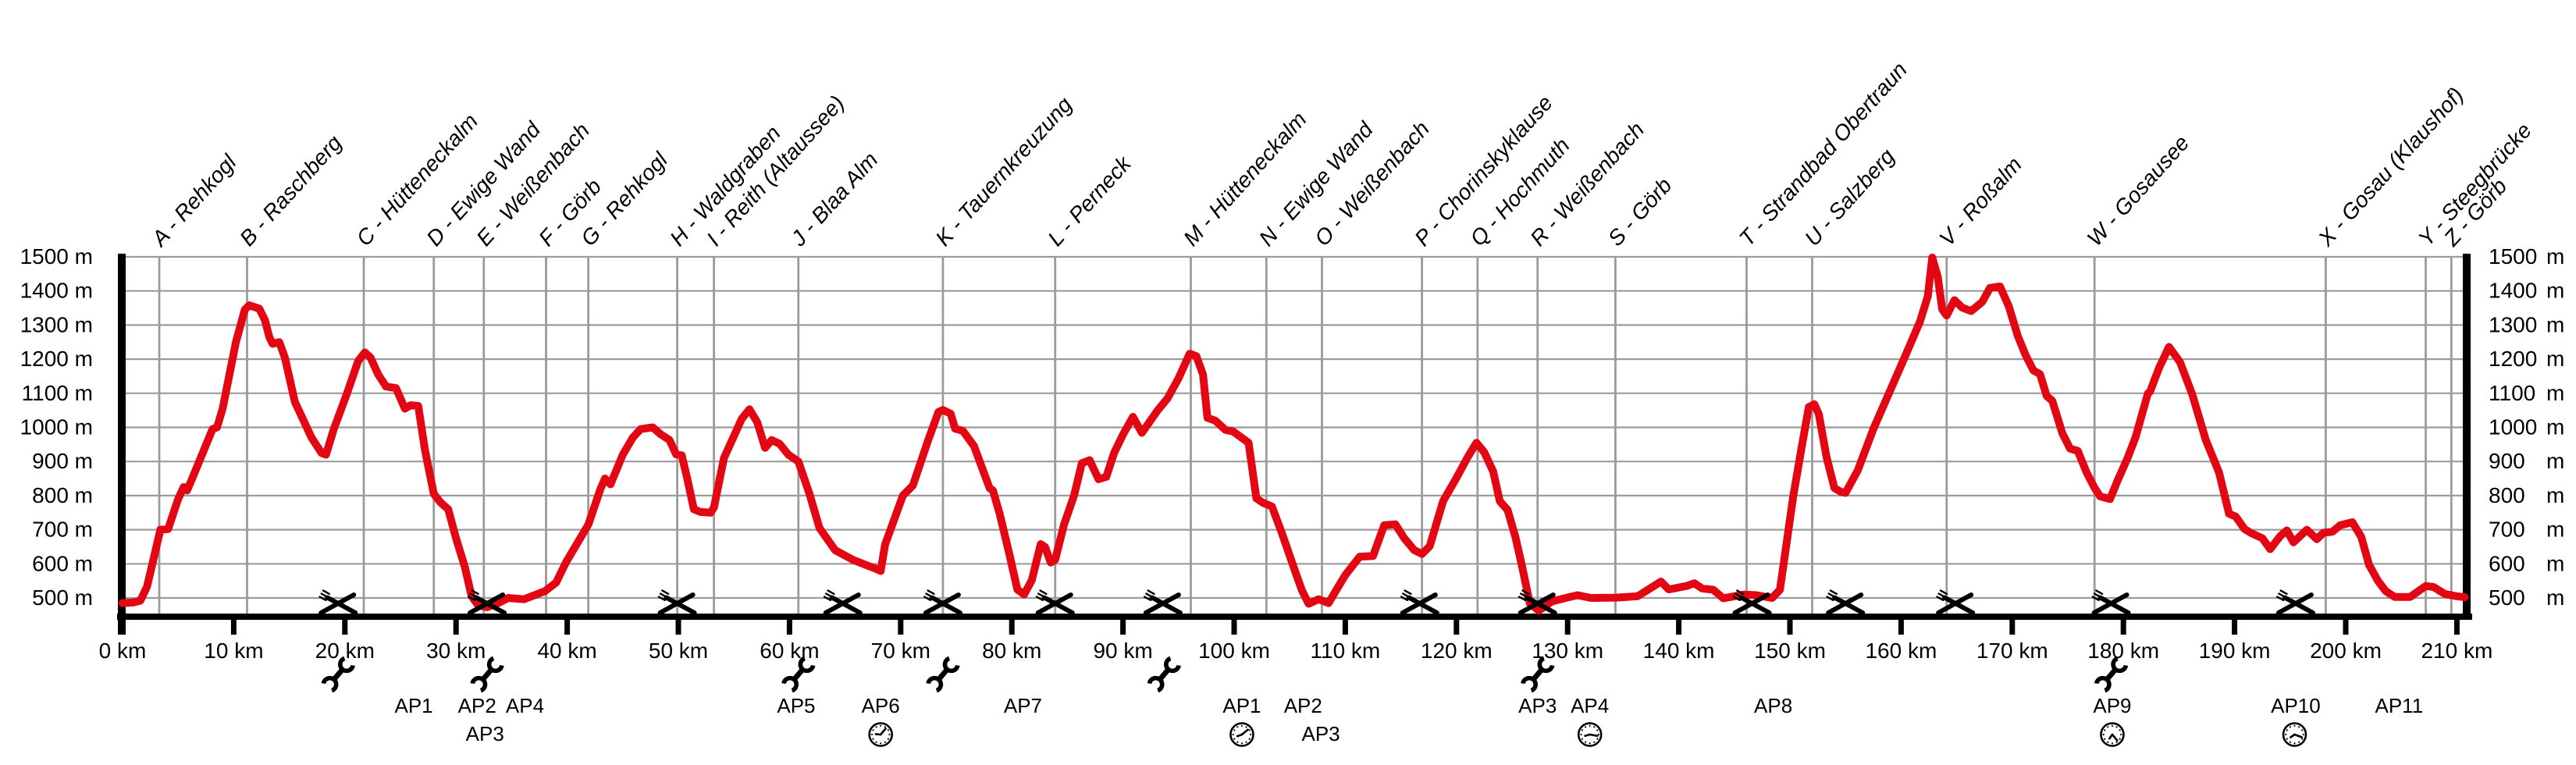  Describe the element at coordinates (566, 651) in the screenshot. I see `x-tick-label: 40 km` at that location.